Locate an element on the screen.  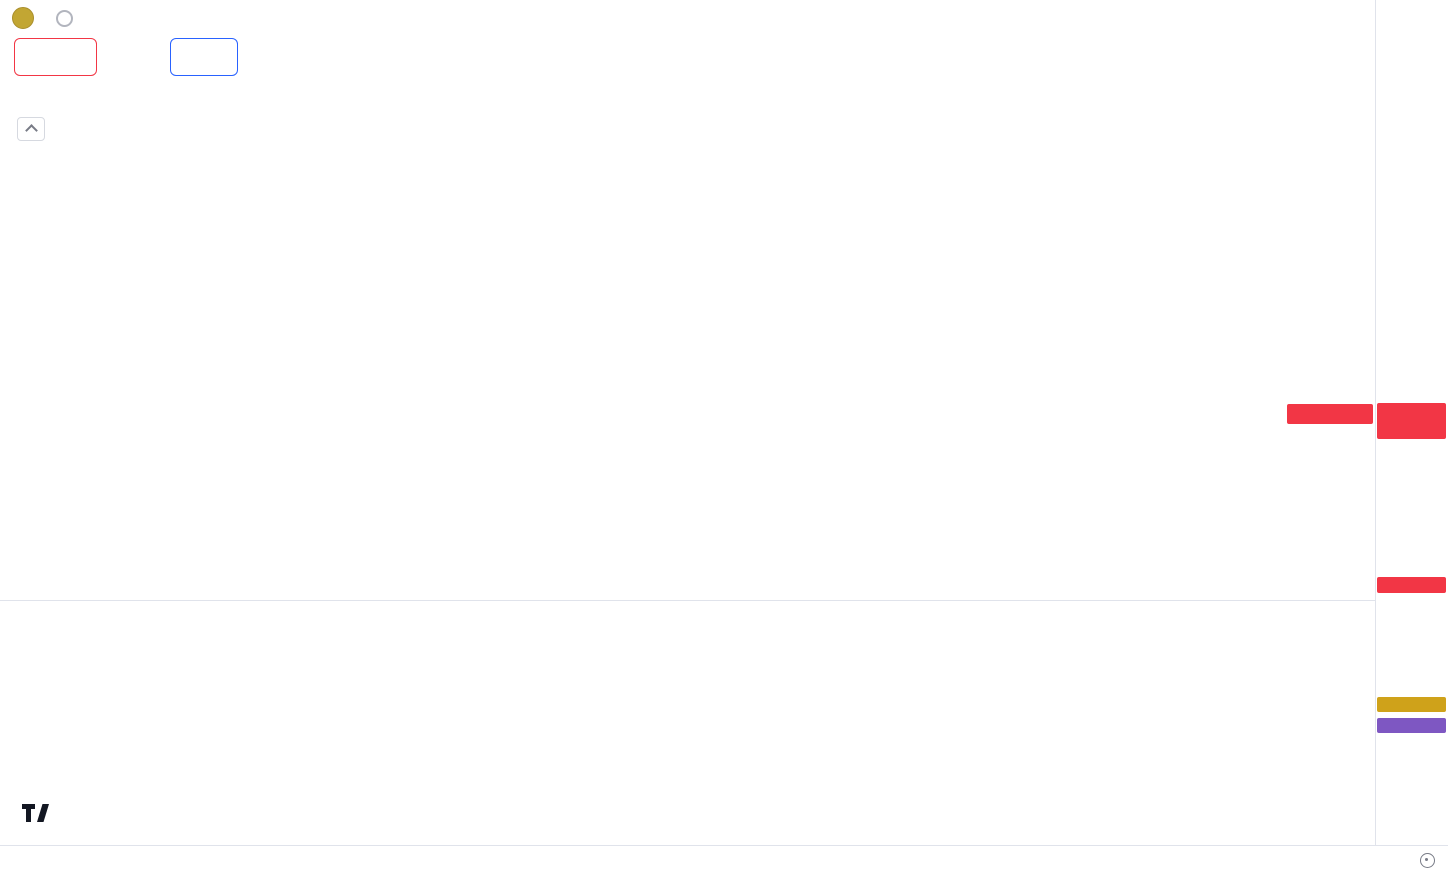
tradingview-logo-icon is located at coordinates (35, 813).